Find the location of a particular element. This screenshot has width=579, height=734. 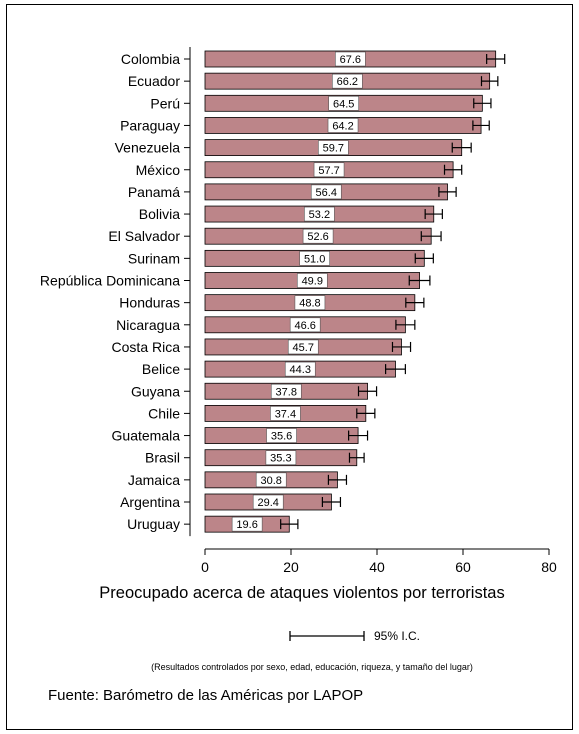

data-label: 29.4 is located at coordinates (267, 503).